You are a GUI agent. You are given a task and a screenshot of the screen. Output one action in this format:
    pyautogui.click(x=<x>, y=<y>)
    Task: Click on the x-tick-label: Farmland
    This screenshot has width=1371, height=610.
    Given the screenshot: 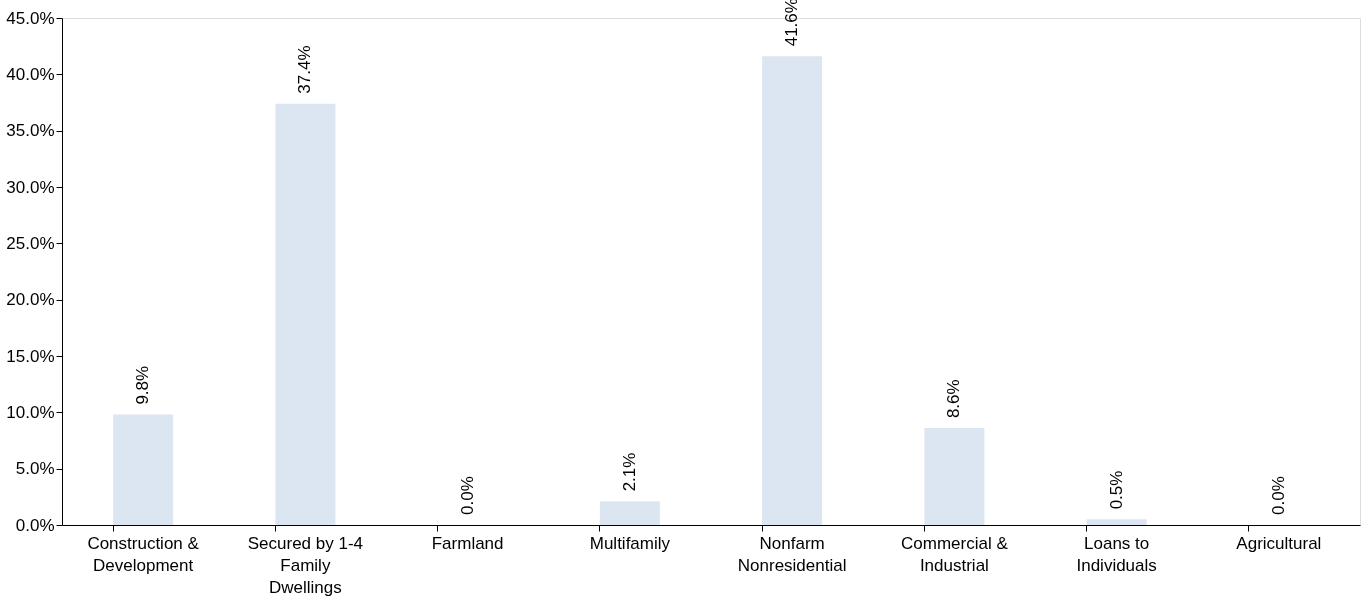 What is the action you would take?
    pyautogui.click(x=467, y=543)
    